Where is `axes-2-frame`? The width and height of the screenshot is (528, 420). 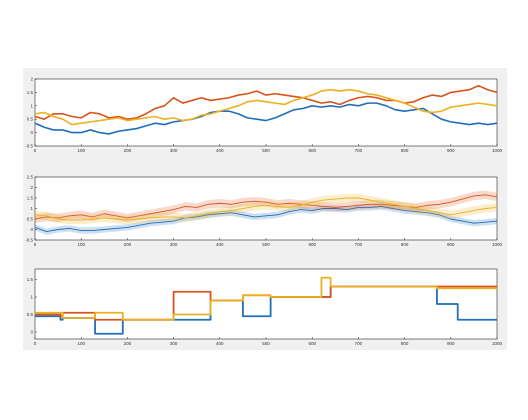
axes-2-frame is located at coordinates (266, 208).